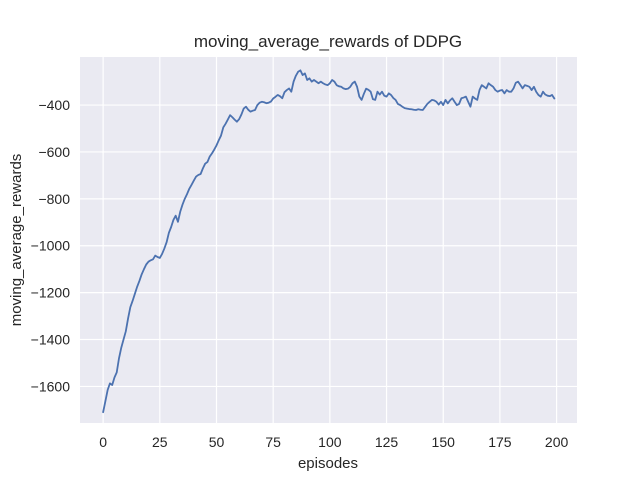 The height and width of the screenshot is (480, 640). What do you see at coordinates (54, 199) in the screenshot?
I see `y-tick-label: −800` at bounding box center [54, 199].